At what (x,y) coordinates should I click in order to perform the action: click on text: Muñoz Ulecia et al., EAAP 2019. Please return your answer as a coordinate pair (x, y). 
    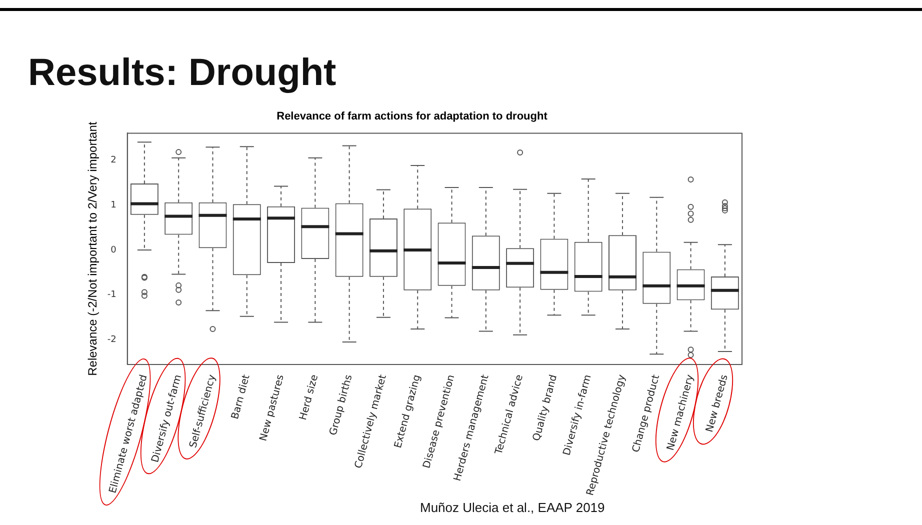
    Looking at the image, I should click on (512, 507).